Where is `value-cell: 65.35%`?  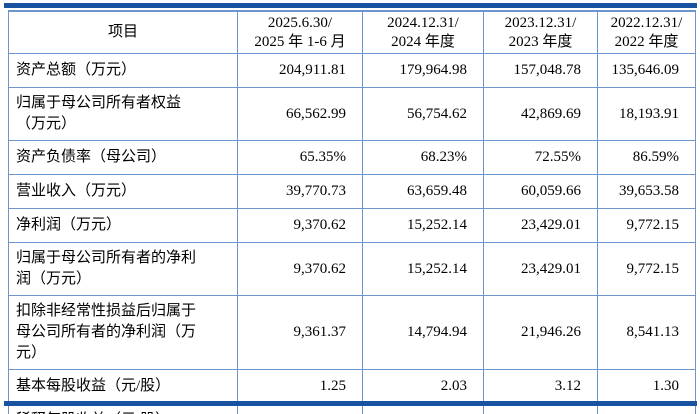 value-cell: 65.35% is located at coordinates (300, 157).